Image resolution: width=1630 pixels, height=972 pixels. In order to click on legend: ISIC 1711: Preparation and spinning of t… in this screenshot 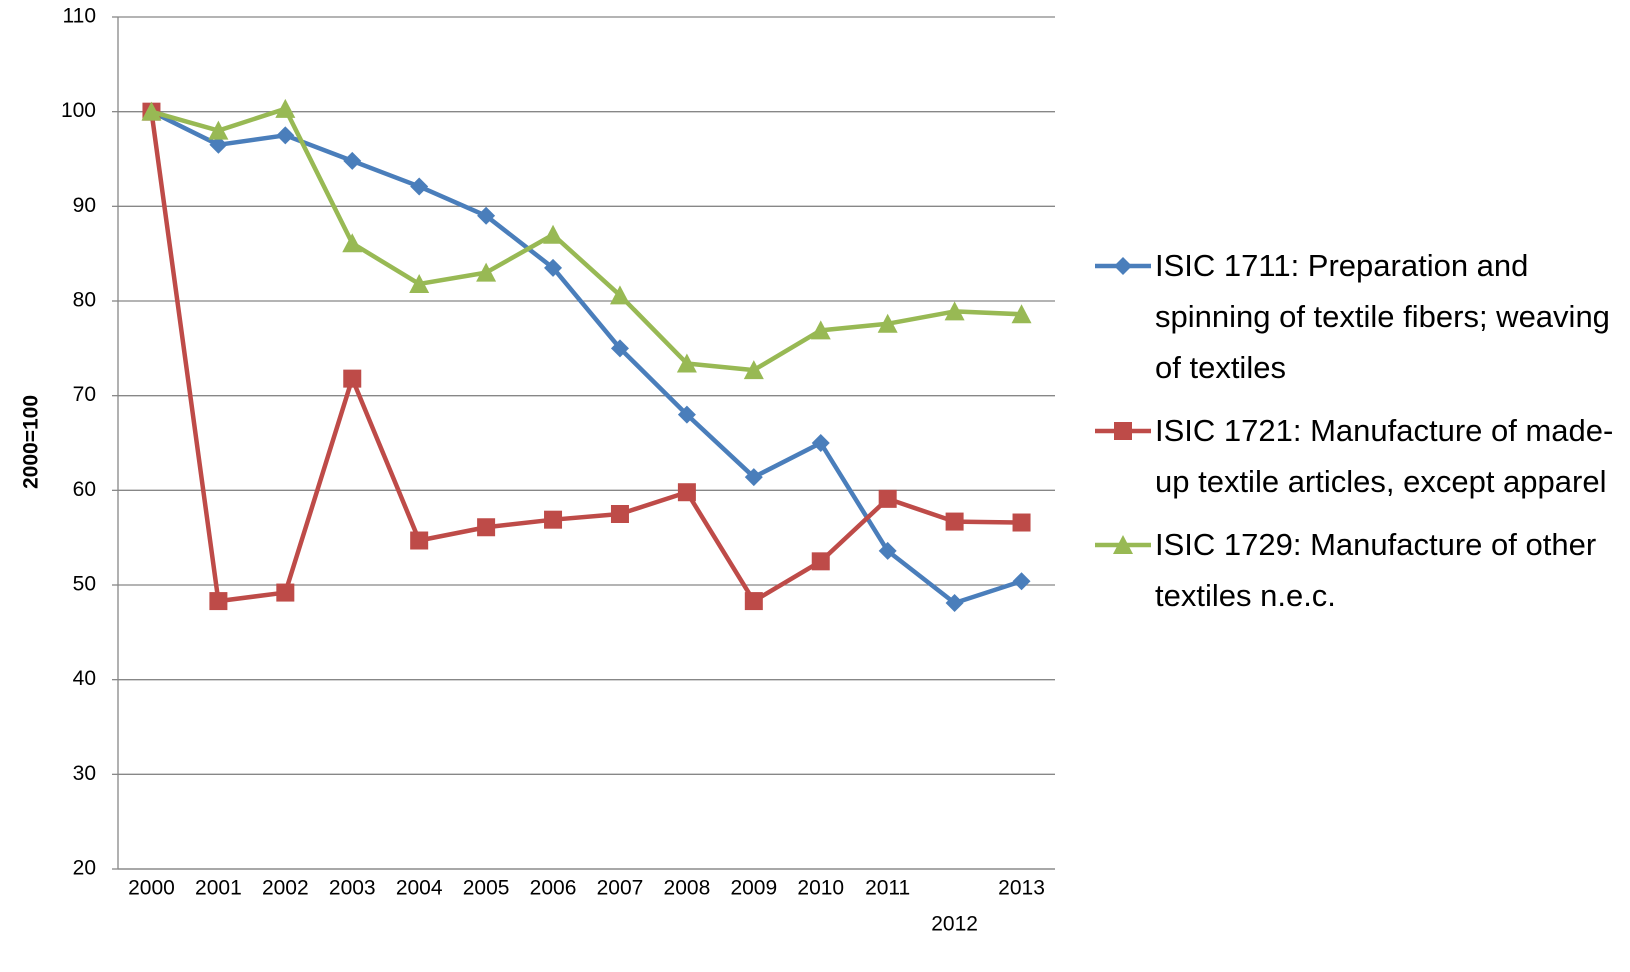, I will do `click(1360, 436)`.